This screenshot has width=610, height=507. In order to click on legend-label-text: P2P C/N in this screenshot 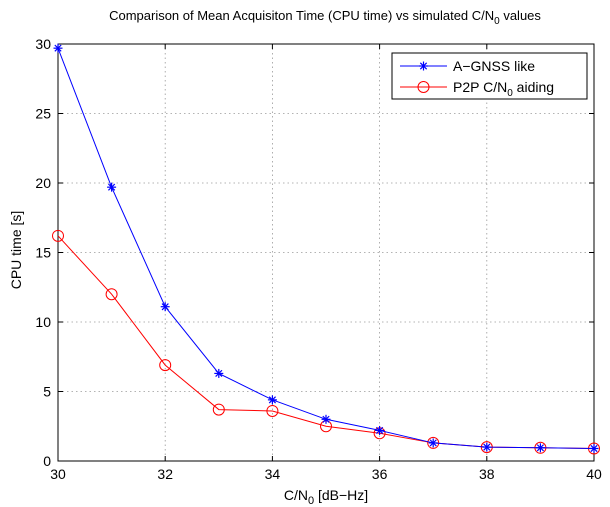, I will do `click(480, 87)`.